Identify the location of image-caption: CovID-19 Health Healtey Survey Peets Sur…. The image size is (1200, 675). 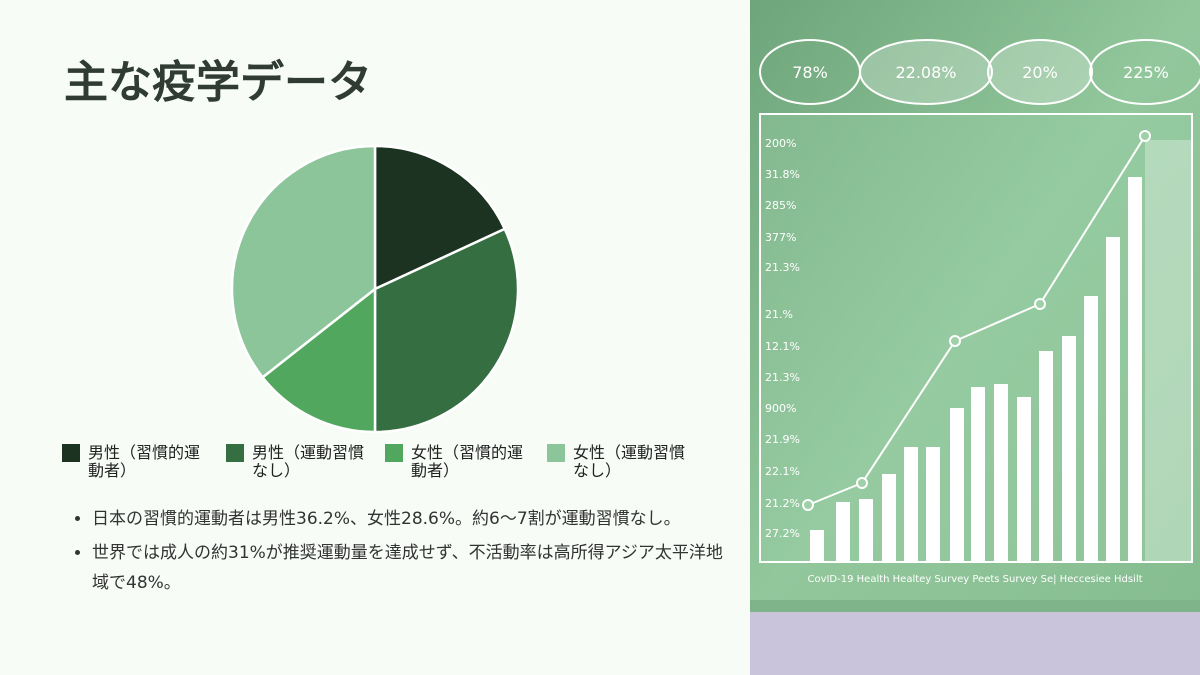
(974, 579).